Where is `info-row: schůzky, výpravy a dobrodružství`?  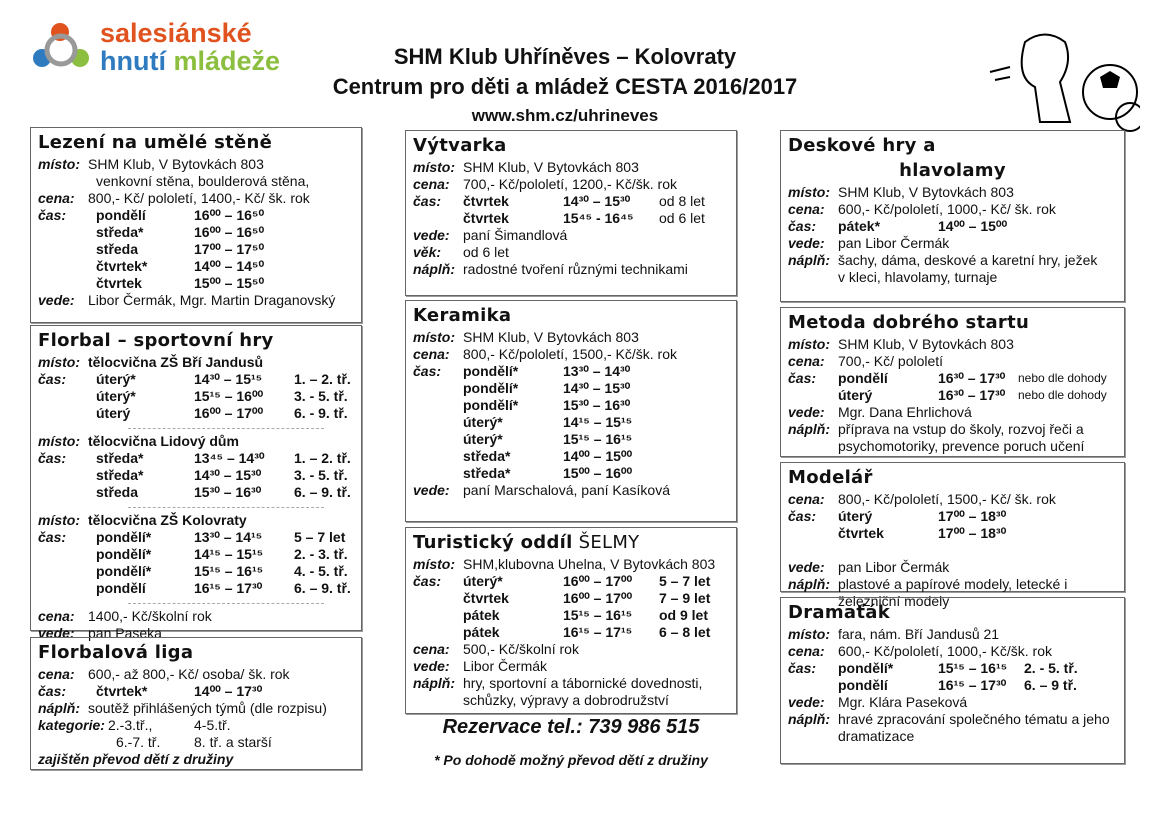
info-row: schůzky, výpravy a dobrodružství is located at coordinates (571, 700).